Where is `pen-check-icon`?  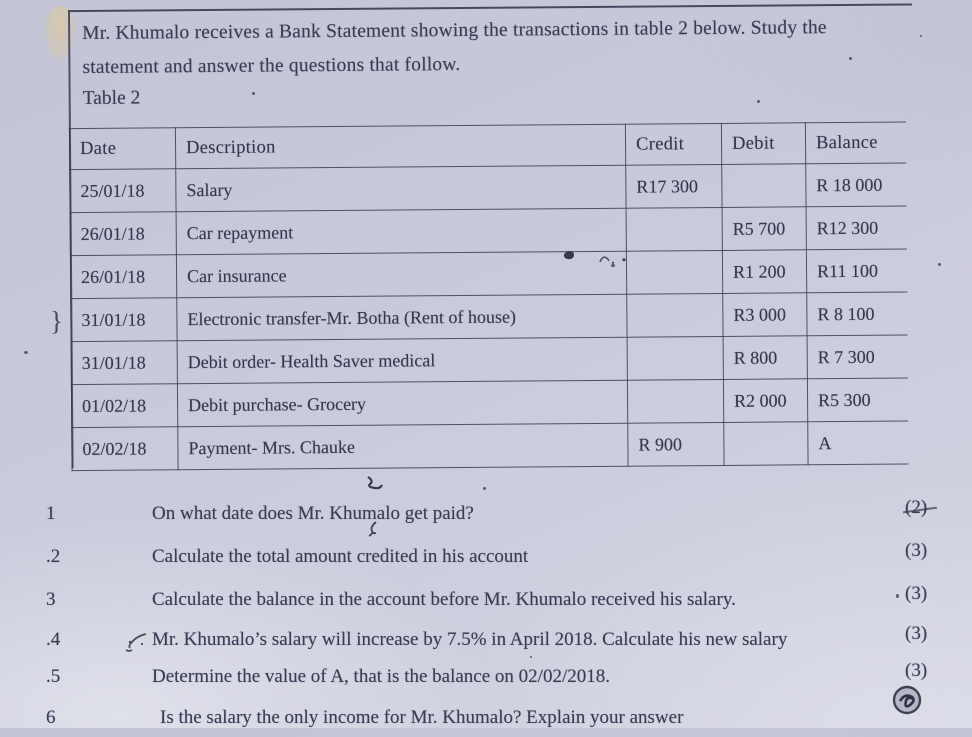 pen-check-icon is located at coordinates (372, 529).